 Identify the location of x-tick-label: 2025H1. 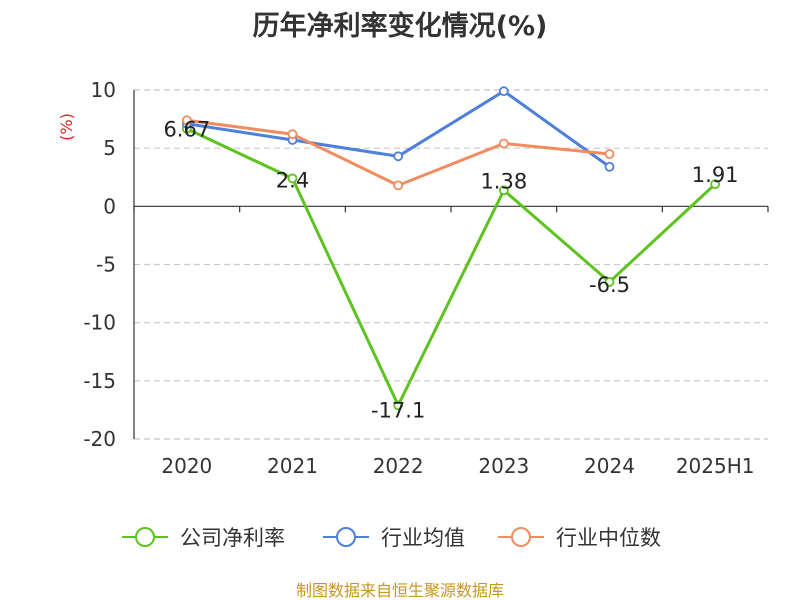
(715, 466).